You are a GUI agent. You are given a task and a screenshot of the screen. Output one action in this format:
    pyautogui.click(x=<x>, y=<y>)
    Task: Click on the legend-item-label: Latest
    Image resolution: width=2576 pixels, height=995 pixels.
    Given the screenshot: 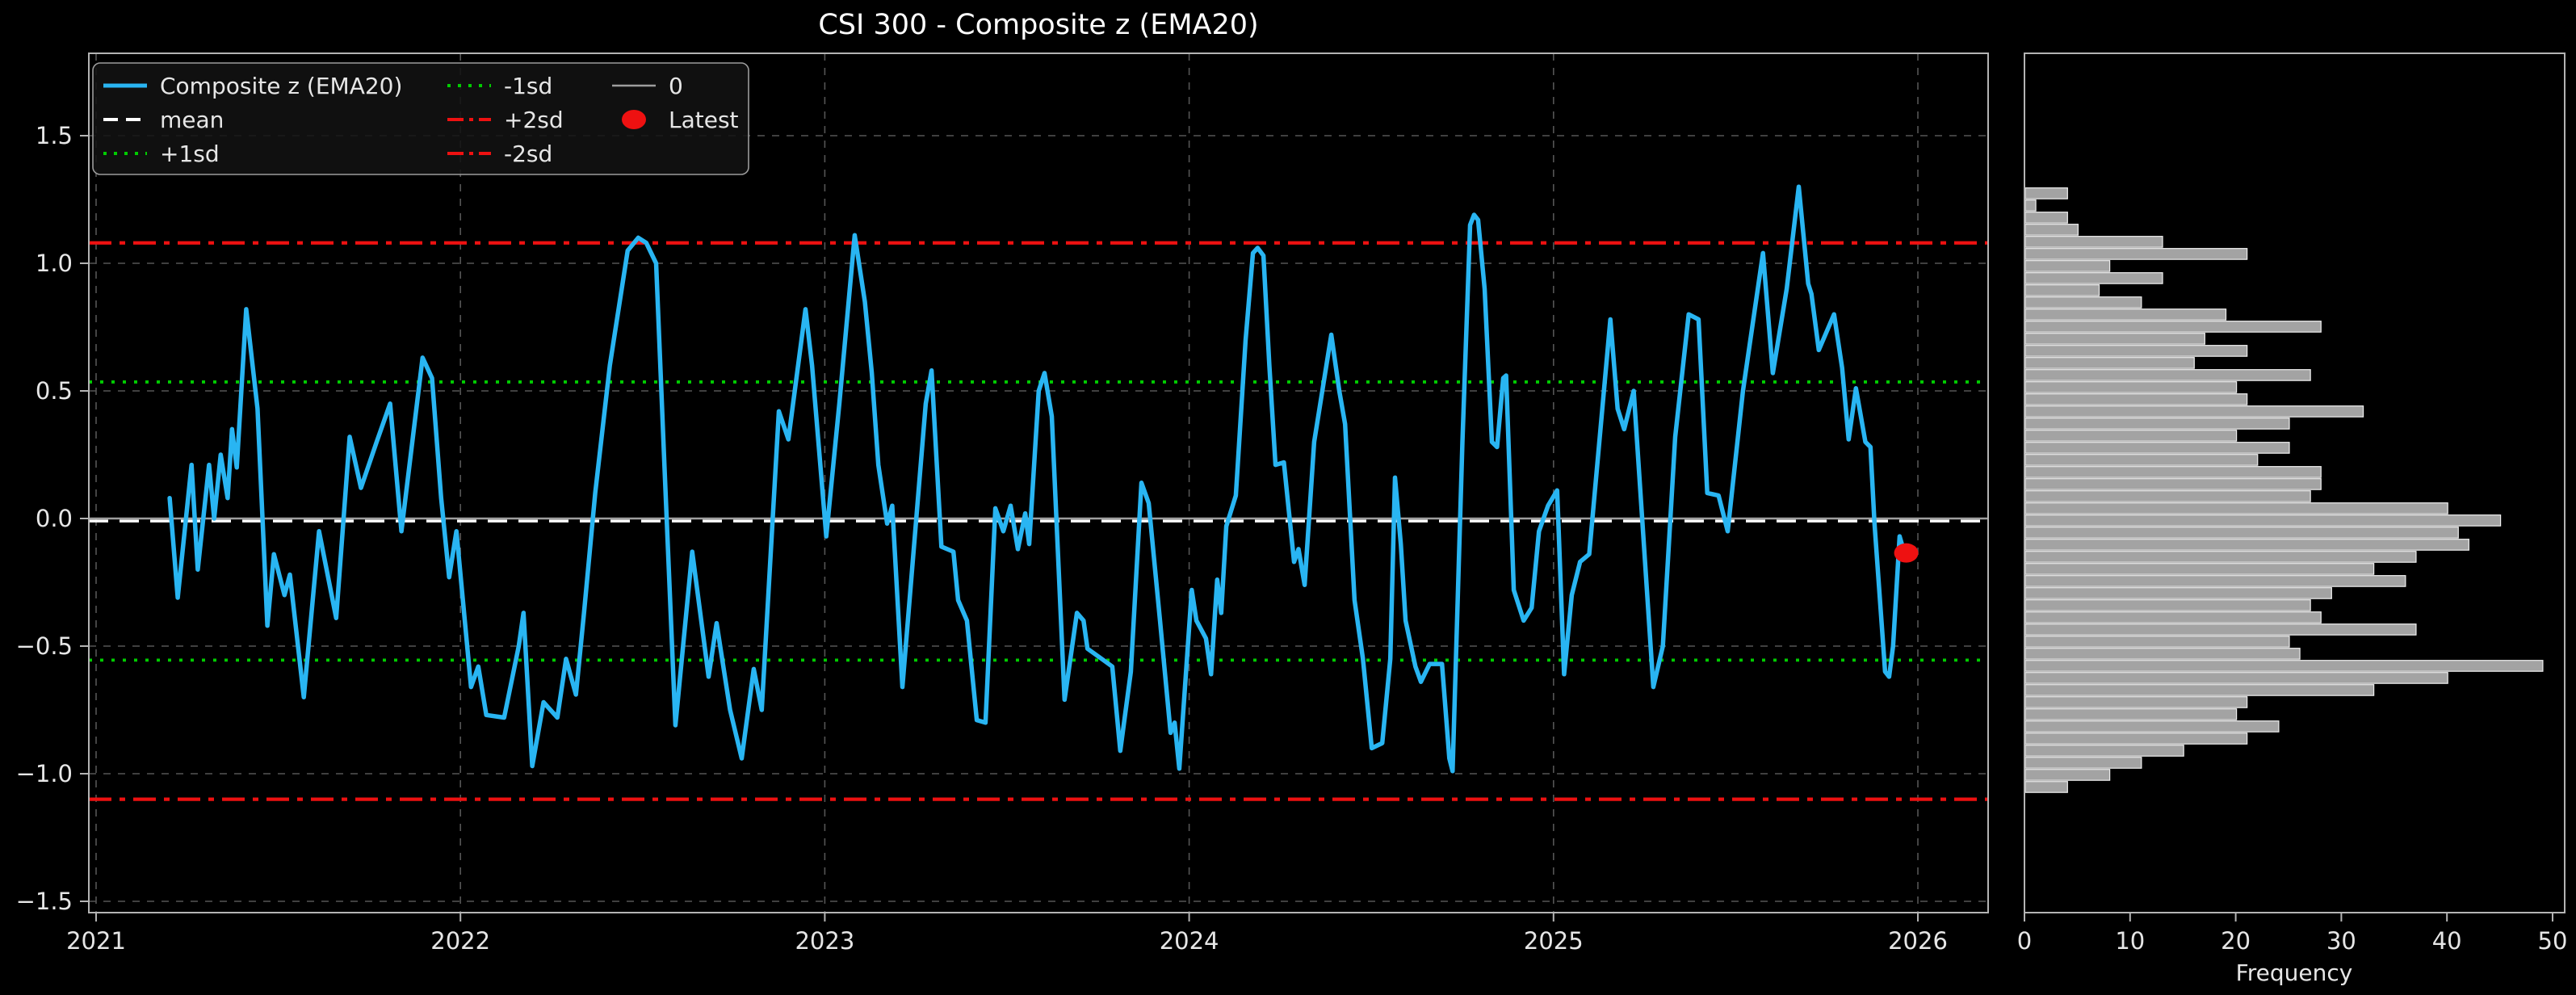 What is the action you would take?
    pyautogui.click(x=704, y=120)
    